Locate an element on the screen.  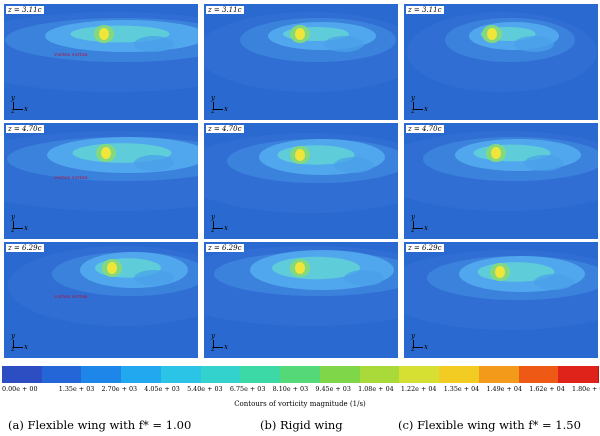
colorbar-tick-label: 1.49e + 04 is located at coordinates (504, 389).